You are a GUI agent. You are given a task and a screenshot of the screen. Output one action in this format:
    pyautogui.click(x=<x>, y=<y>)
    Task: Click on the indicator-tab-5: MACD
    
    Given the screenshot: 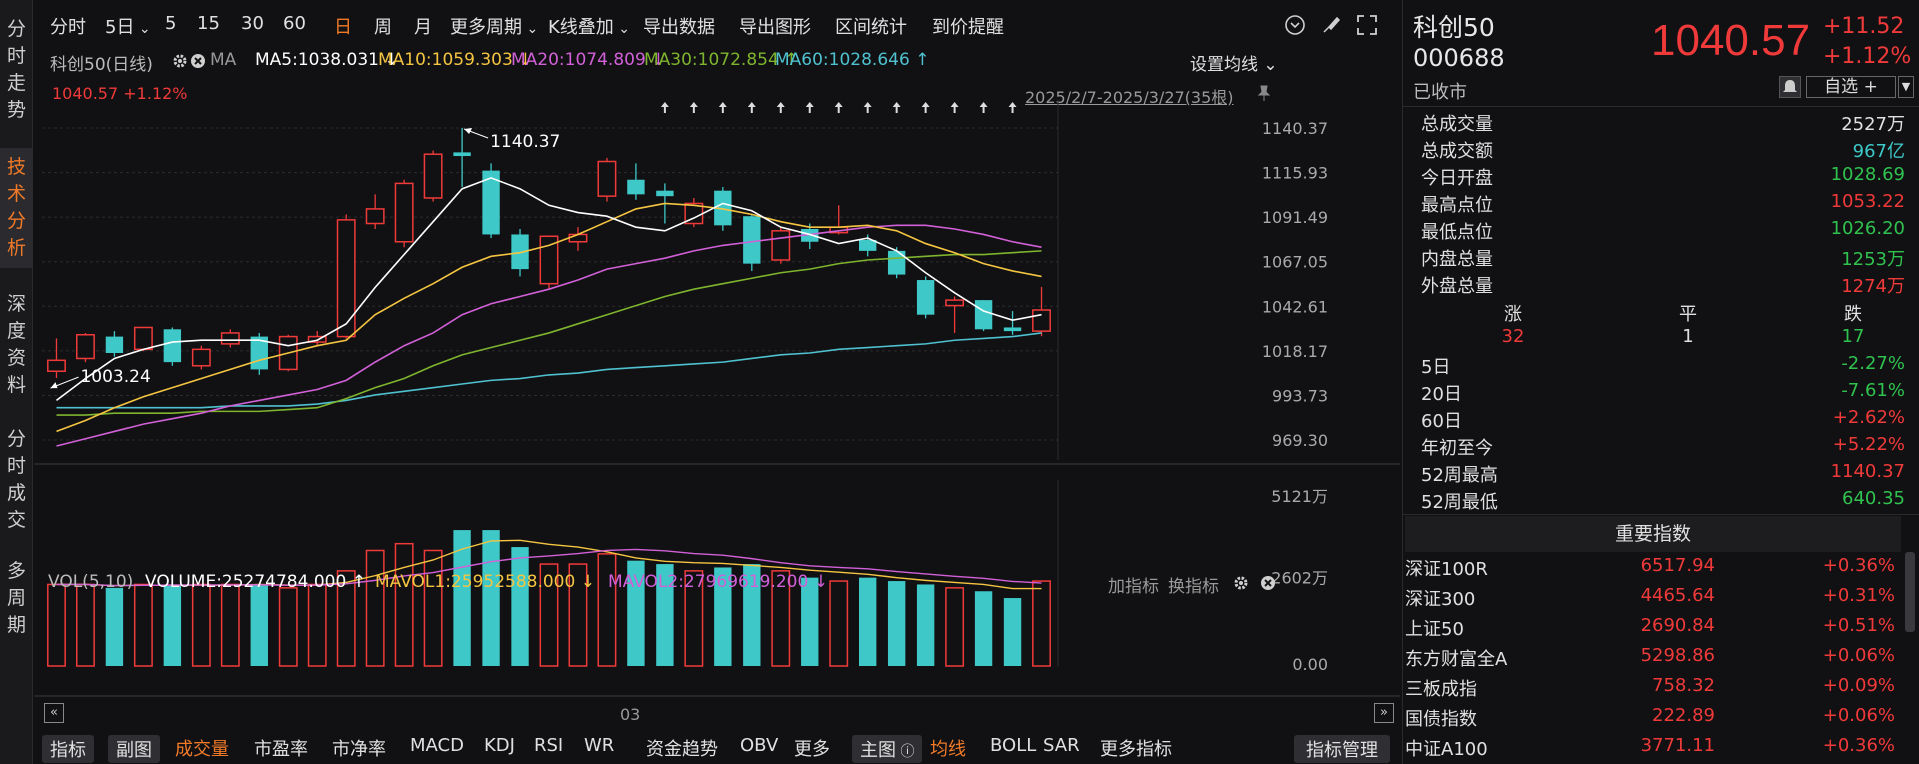 What is the action you would take?
    pyautogui.click(x=437, y=745)
    